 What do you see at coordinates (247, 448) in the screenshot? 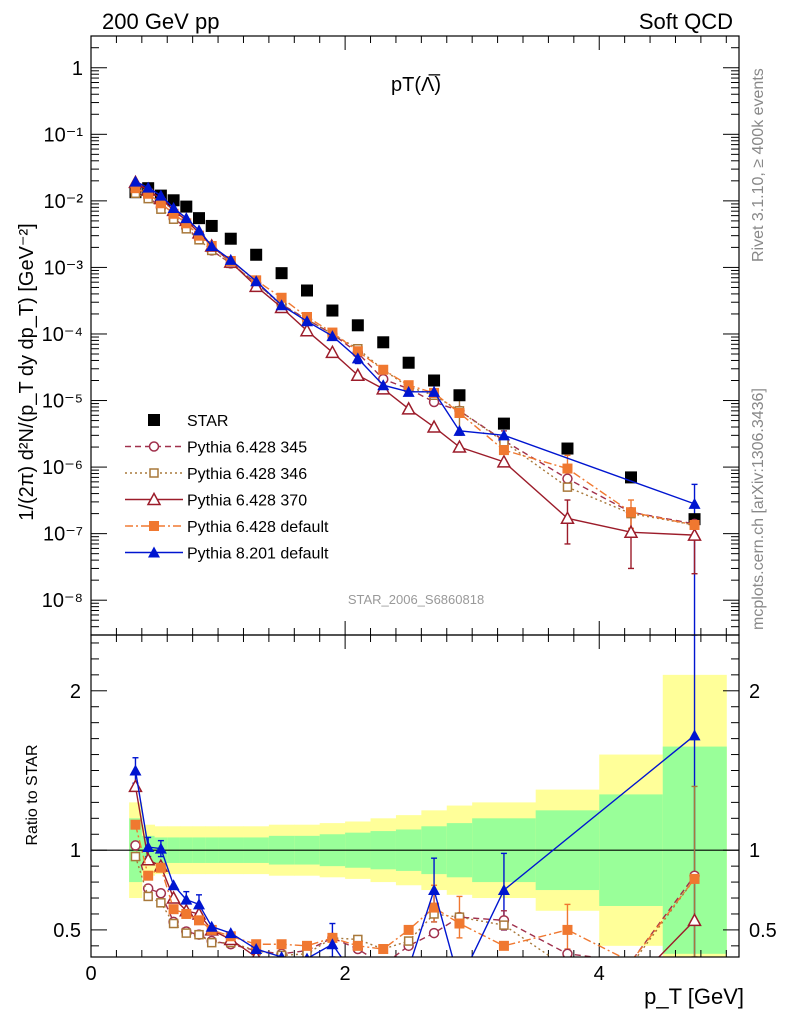
I see `legend-label: Pythia 6.428 345` at bounding box center [247, 448].